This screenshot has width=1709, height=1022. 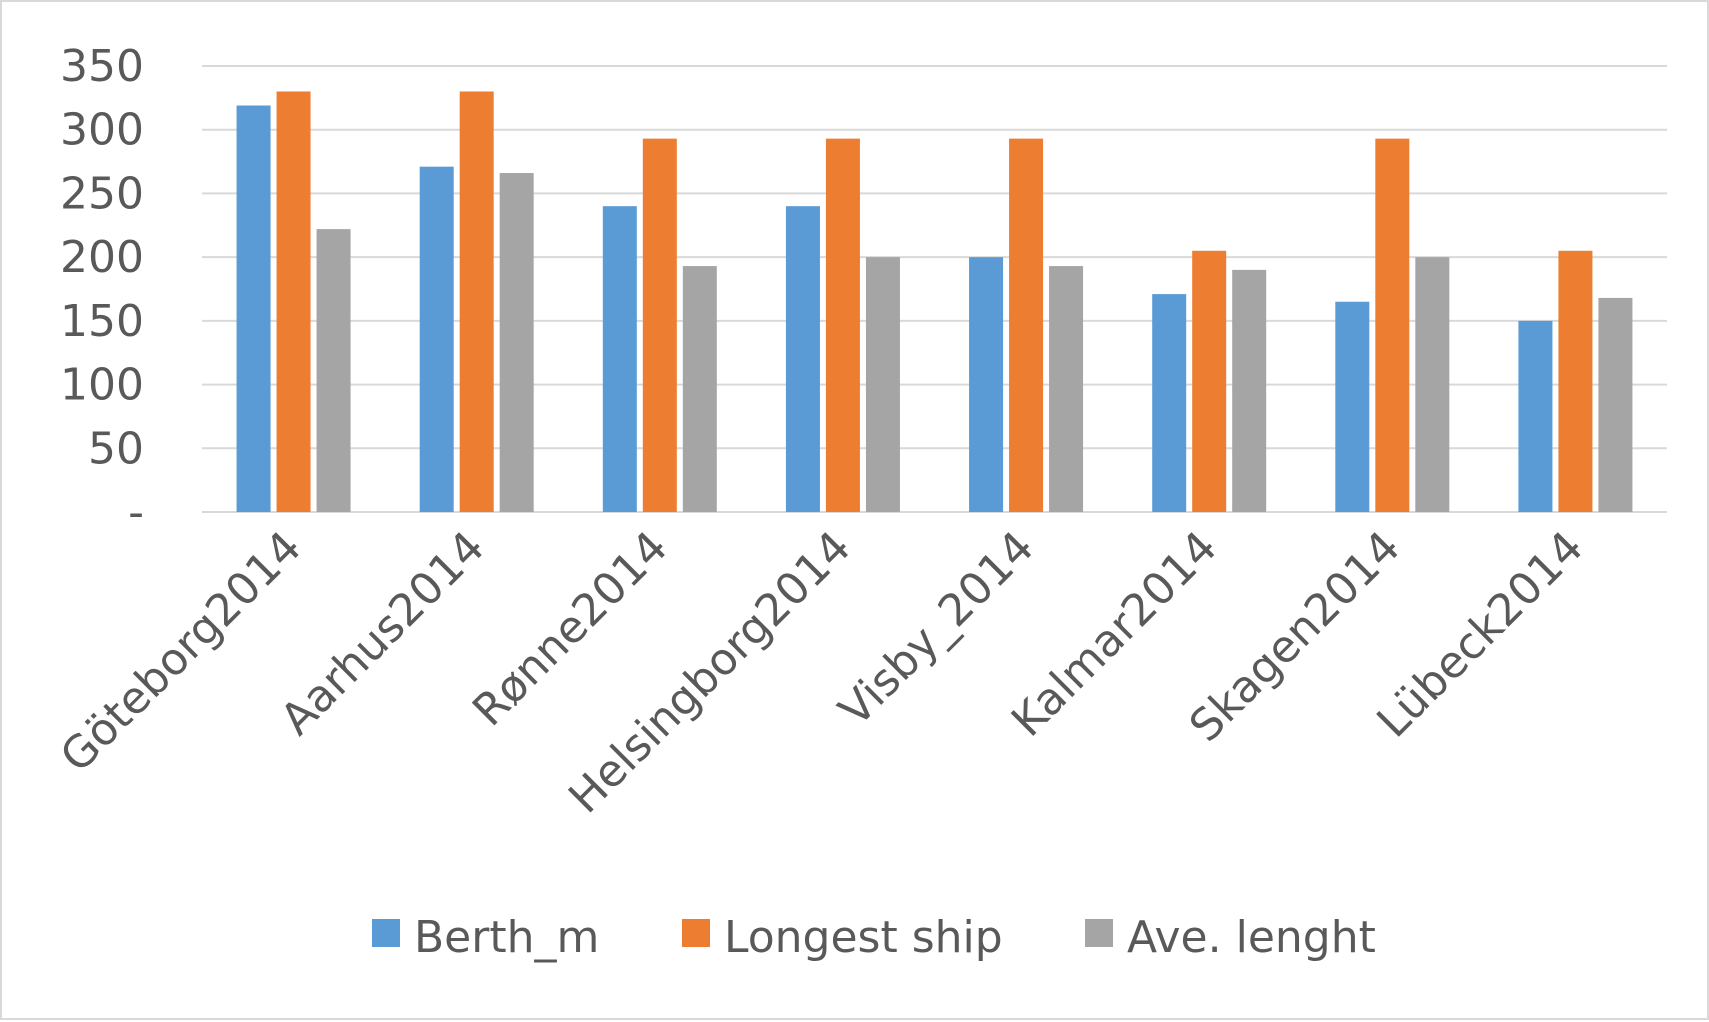 What do you see at coordinates (506, 937) in the screenshot?
I see `legend-label: Berth_m` at bounding box center [506, 937].